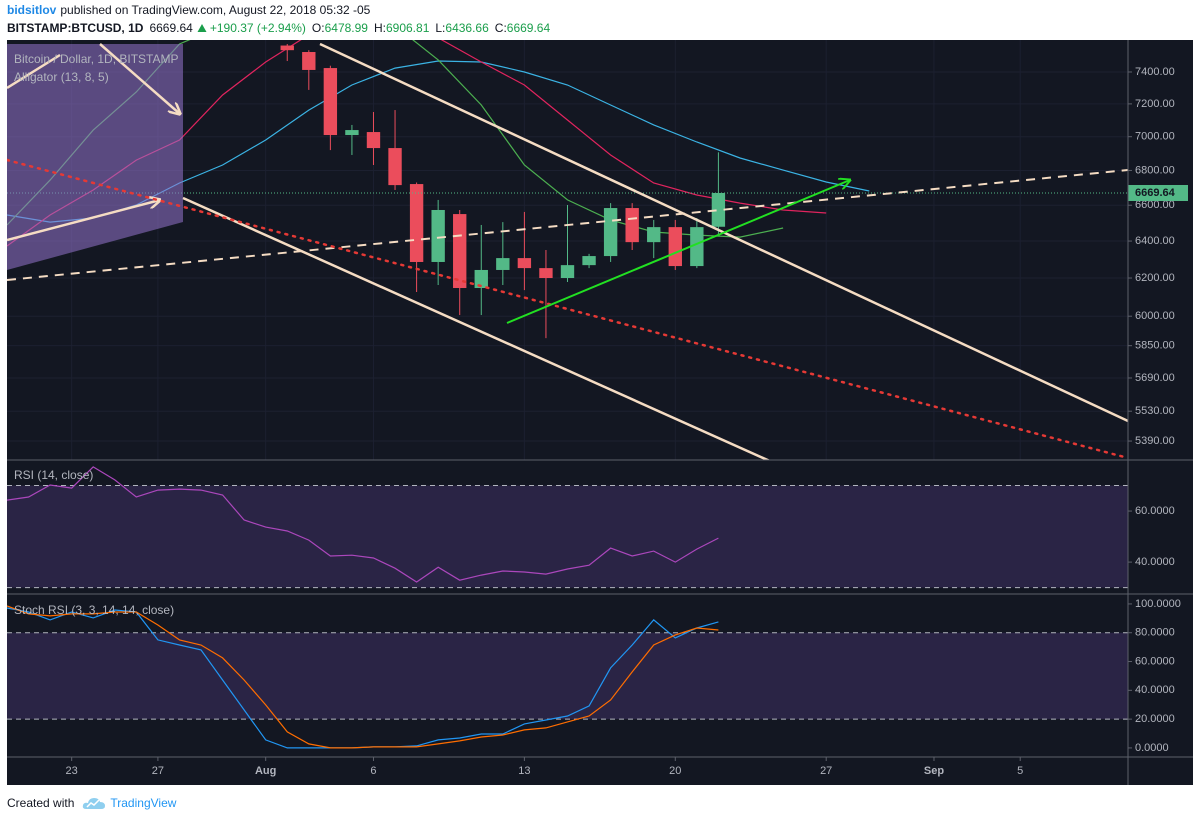 The width and height of the screenshot is (1193, 820). Describe the element at coordinates (1155, 104) in the screenshot. I see `y-tick-label: 7200.00` at that location.